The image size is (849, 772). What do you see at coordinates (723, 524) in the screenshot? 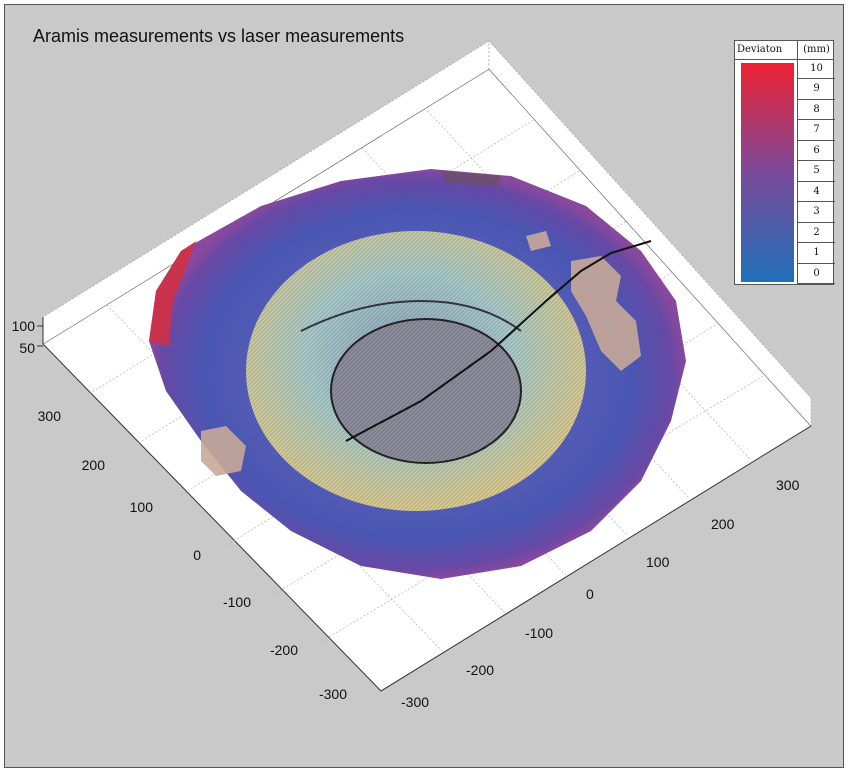
I see `x-tick-label: 200` at bounding box center [723, 524].